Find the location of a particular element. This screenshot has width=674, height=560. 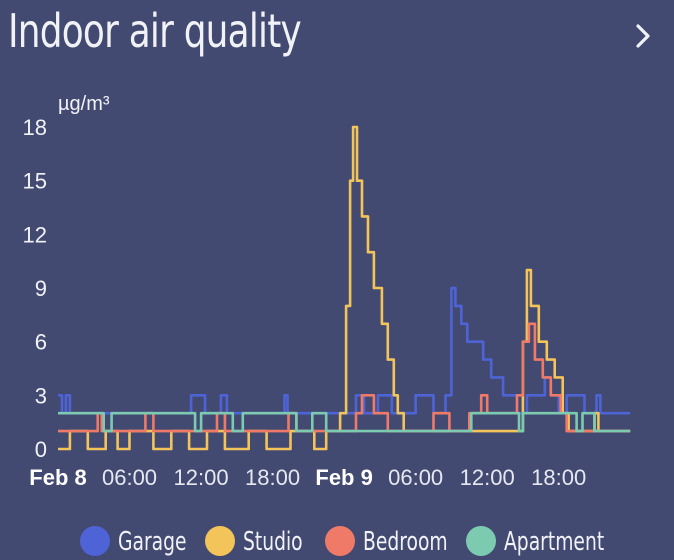

y-axis: 0 3 6 9 12 15 18 is located at coordinates (35, 288).